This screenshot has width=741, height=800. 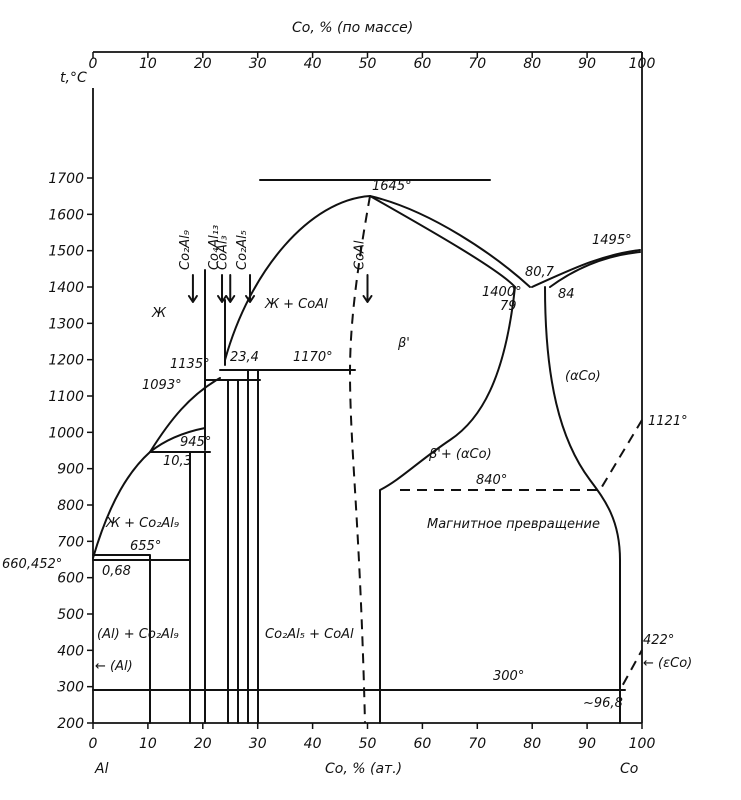 I want to click on label-945: 945°, so click(x=195, y=442).